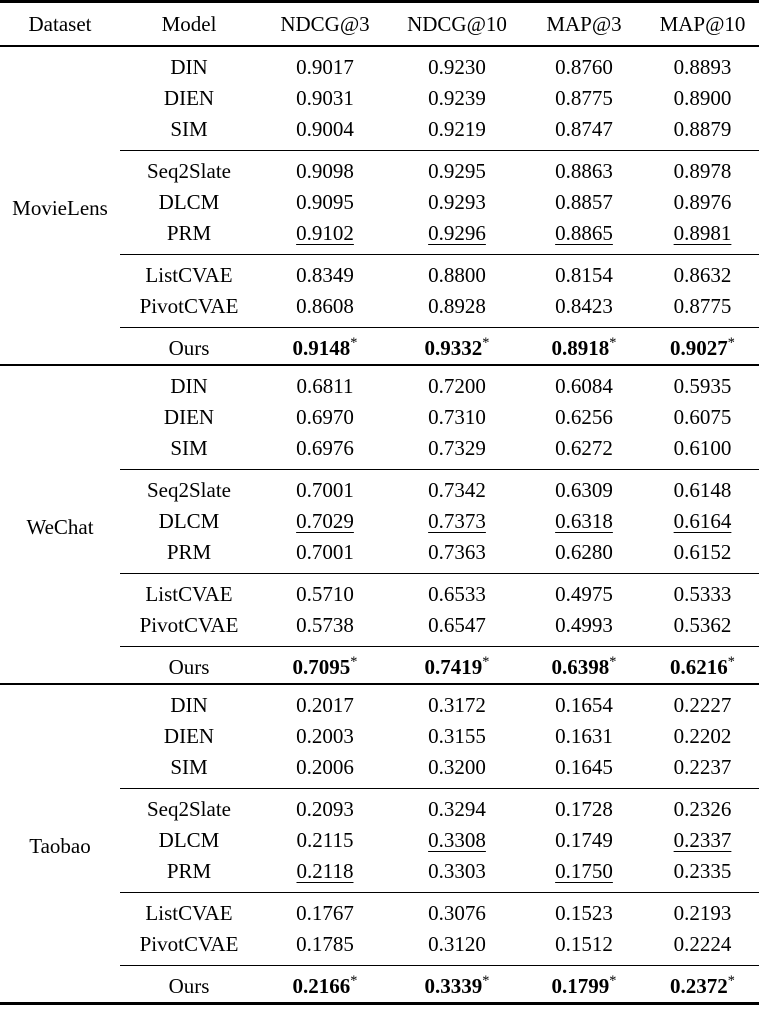 This screenshot has height=1009, width=759. I want to click on metric-value: 0.8857, so click(584, 202).